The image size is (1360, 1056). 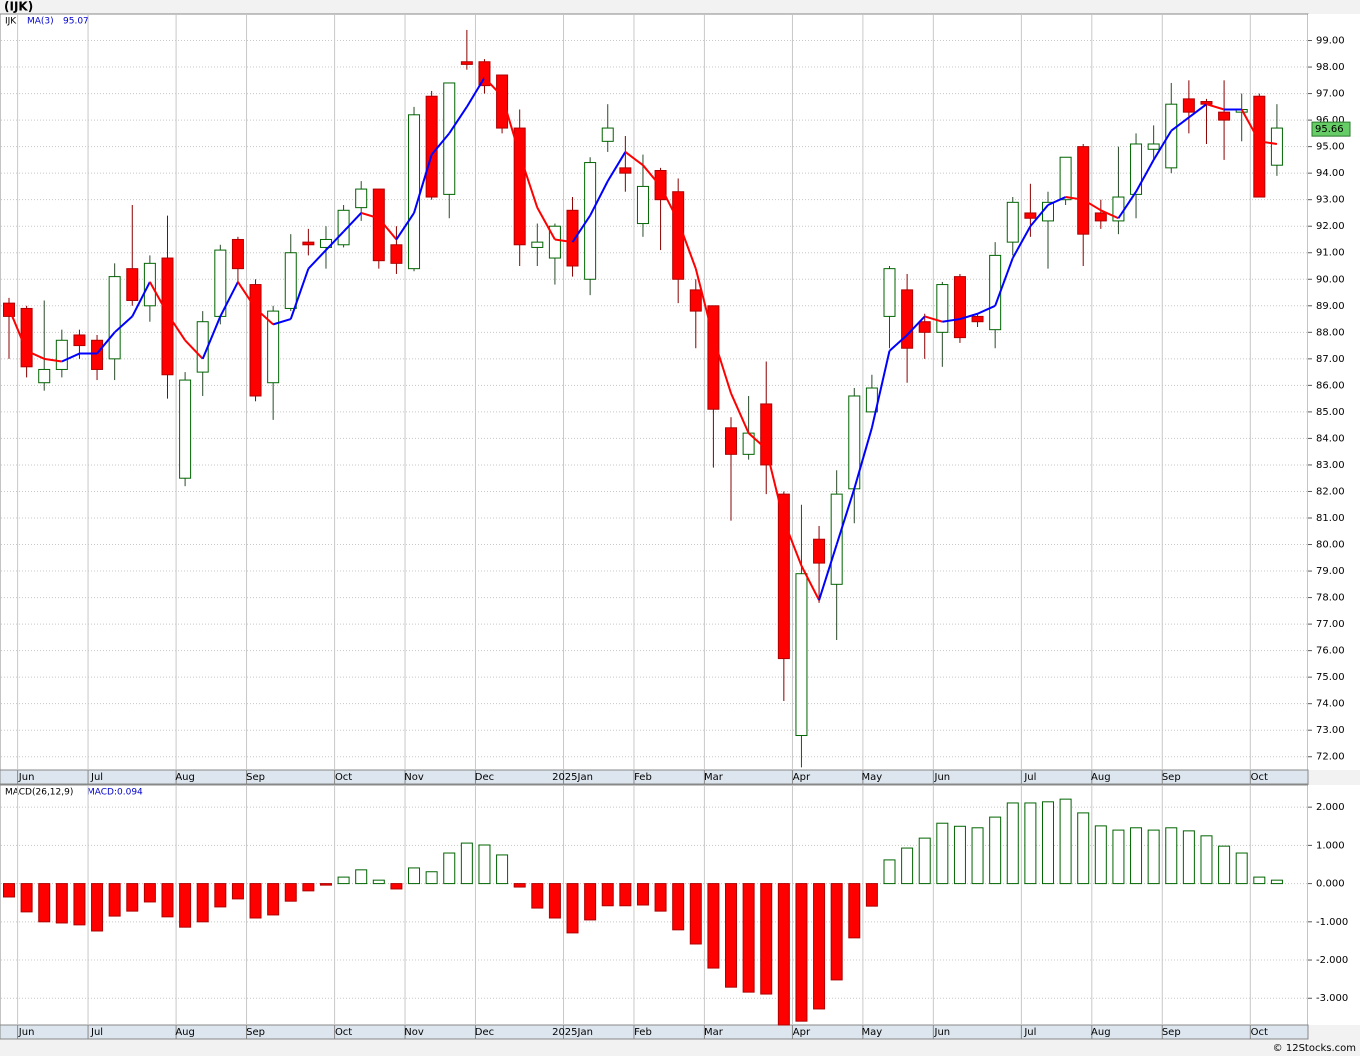 What do you see at coordinates (11, 22) in the screenshot?
I see `legend-symbol: IJK` at bounding box center [11, 22].